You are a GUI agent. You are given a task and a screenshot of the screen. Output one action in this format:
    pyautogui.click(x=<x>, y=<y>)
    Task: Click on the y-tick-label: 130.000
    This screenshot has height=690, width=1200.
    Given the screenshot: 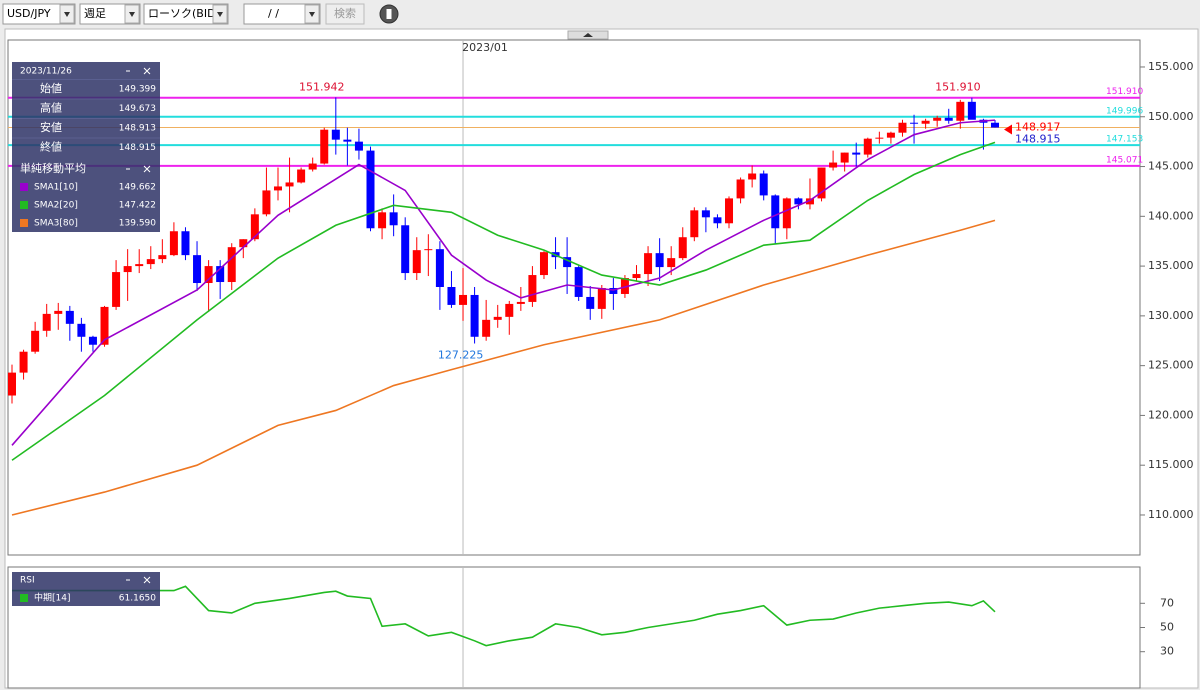 What is the action you would take?
    pyautogui.click(x=1171, y=315)
    